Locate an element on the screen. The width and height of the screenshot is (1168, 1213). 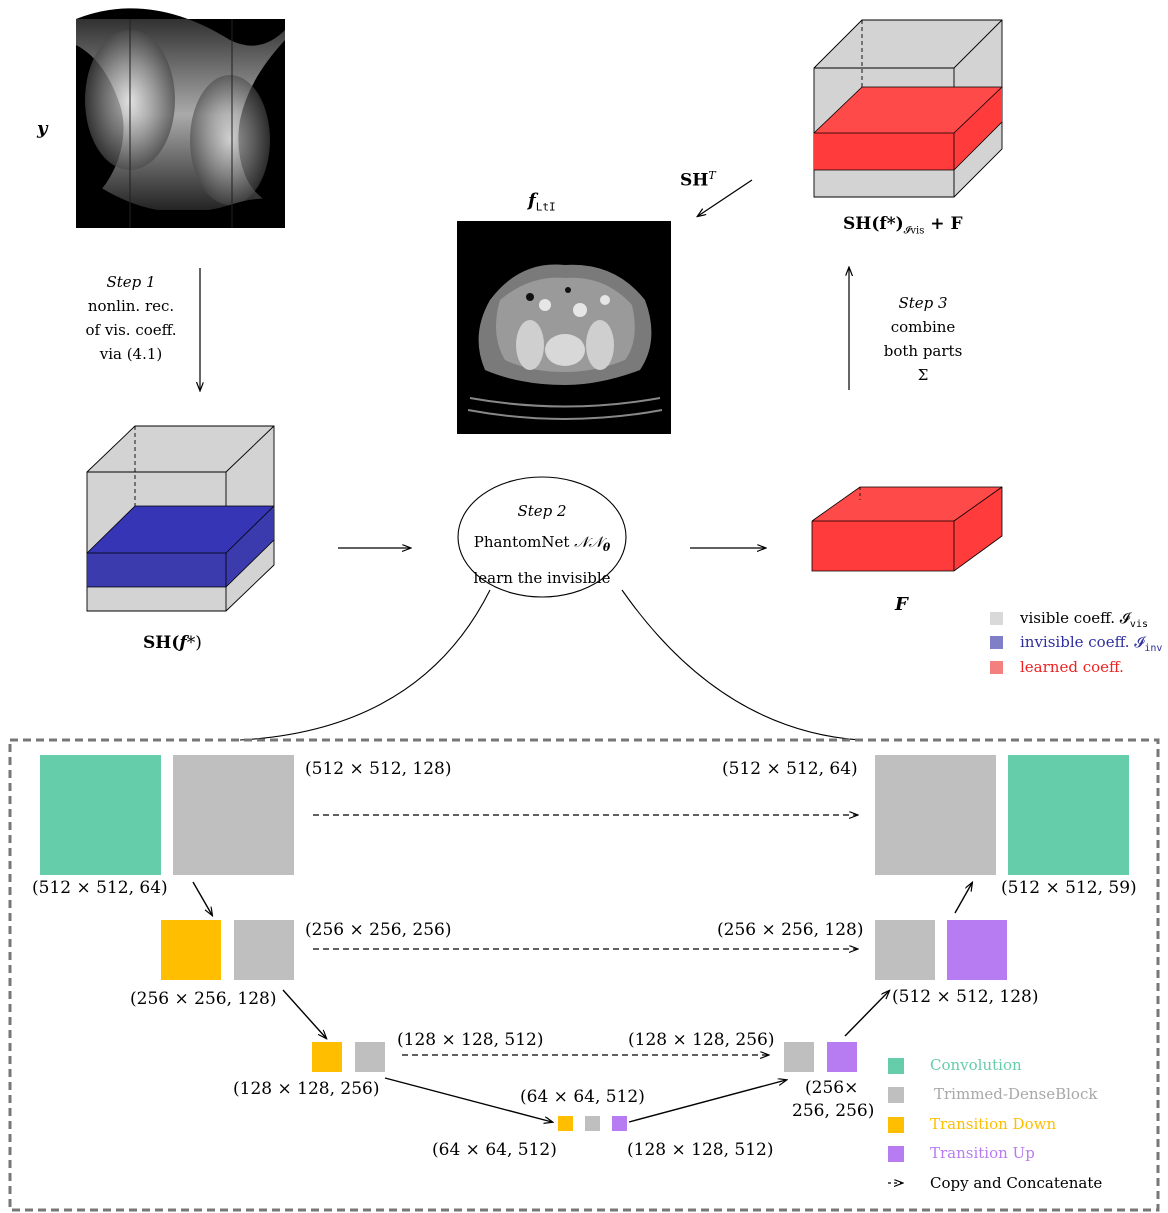
legend-invisible-label: invisible coeff. 𝓘 is located at coordinates (1082, 642).